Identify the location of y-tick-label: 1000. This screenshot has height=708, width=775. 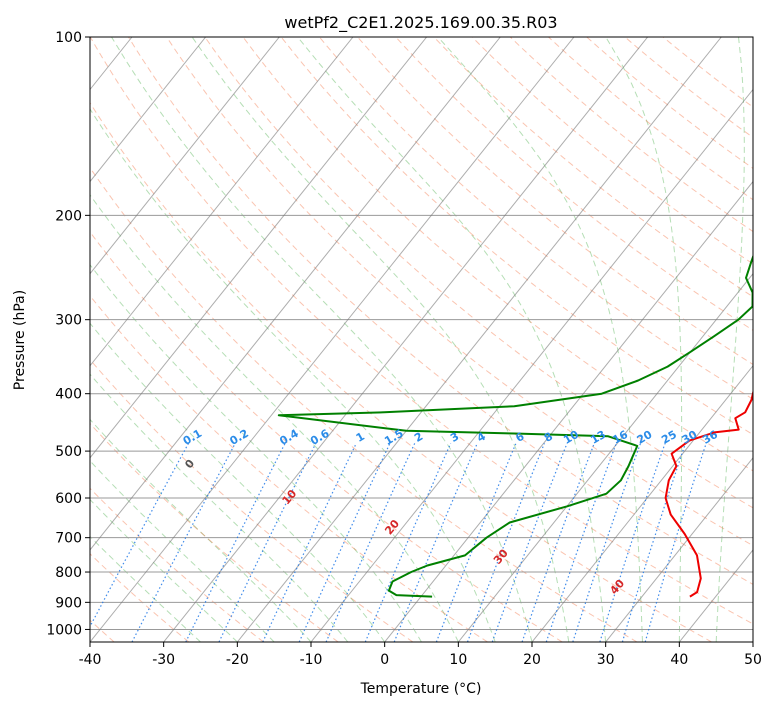
(64, 630).